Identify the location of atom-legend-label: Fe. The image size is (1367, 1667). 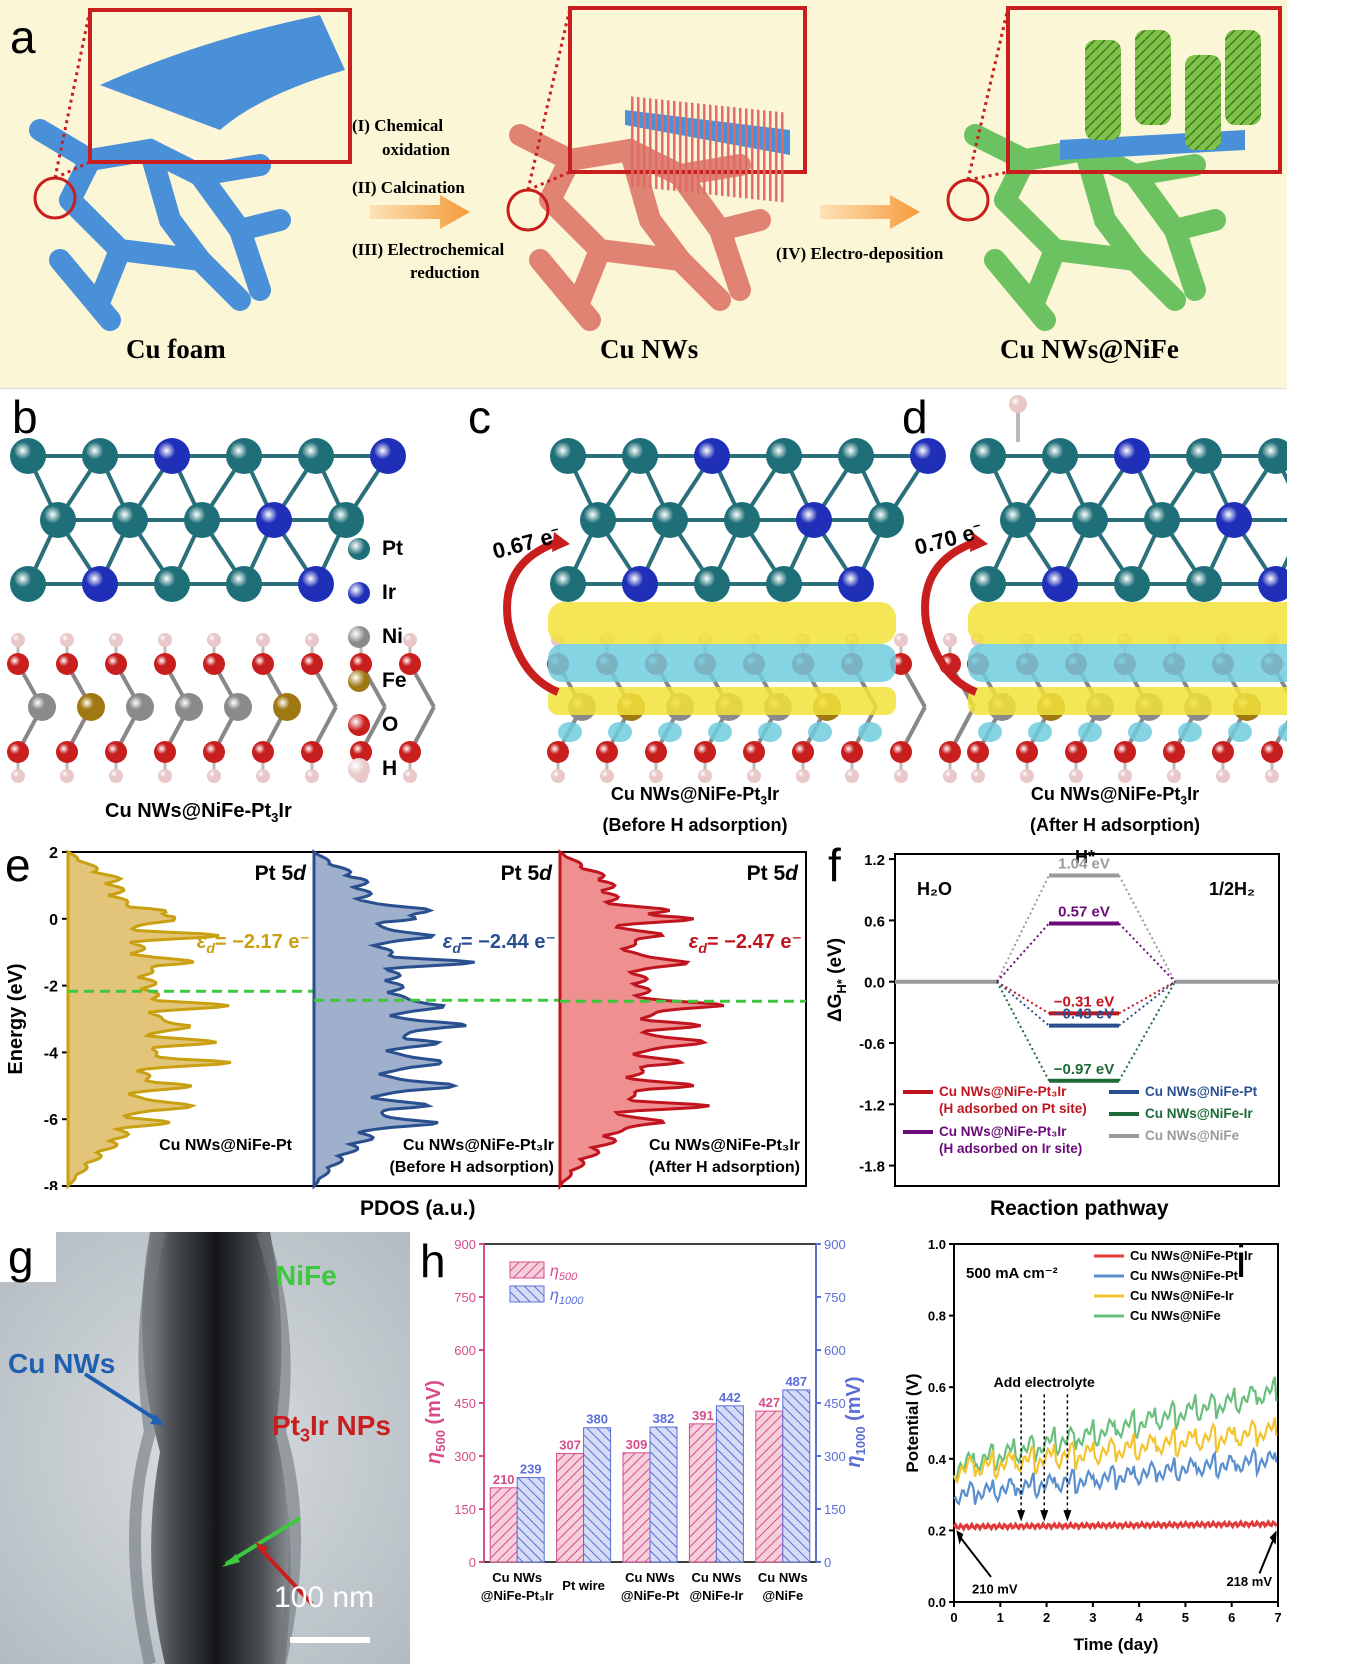
(394, 680).